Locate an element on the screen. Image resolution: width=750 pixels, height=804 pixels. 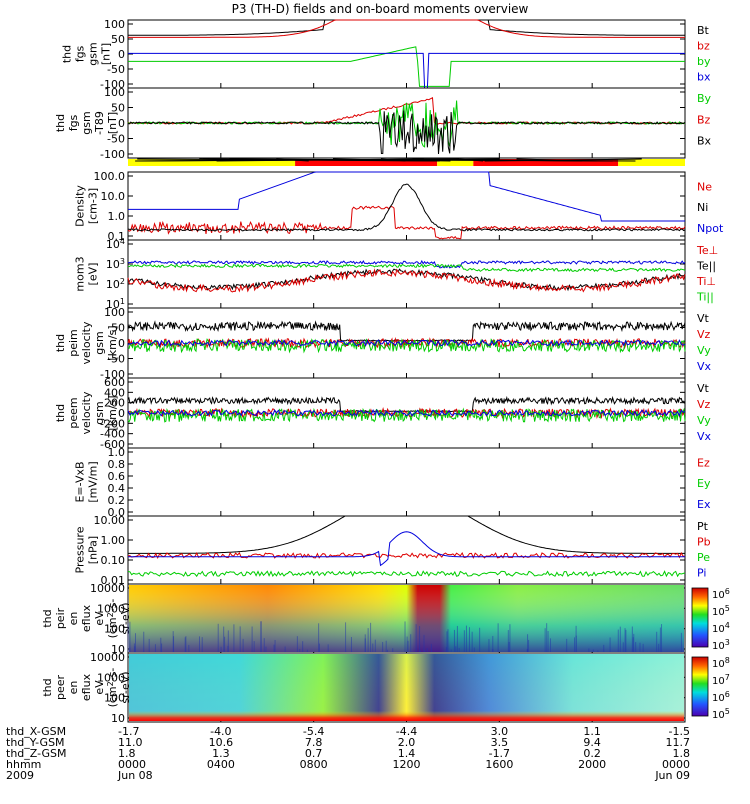
trace-vz is located at coordinates (406, 413).